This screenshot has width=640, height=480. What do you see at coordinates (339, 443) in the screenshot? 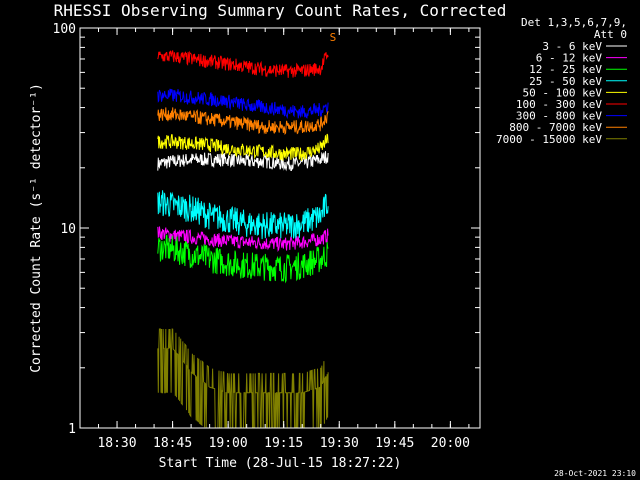
I see `x-tick-label: 19:30` at bounding box center [339, 443].